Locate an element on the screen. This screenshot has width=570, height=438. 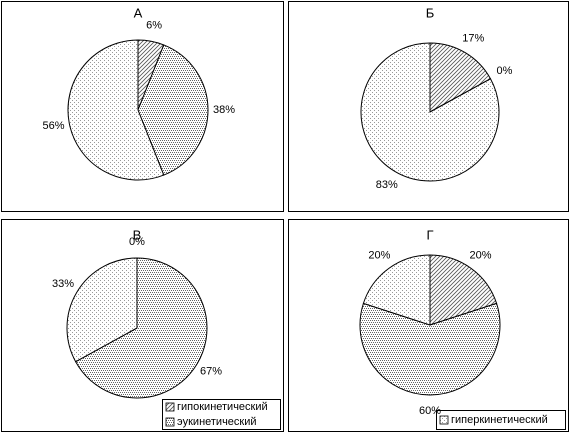
legend-label: гиперкинетический is located at coordinates (499, 420).